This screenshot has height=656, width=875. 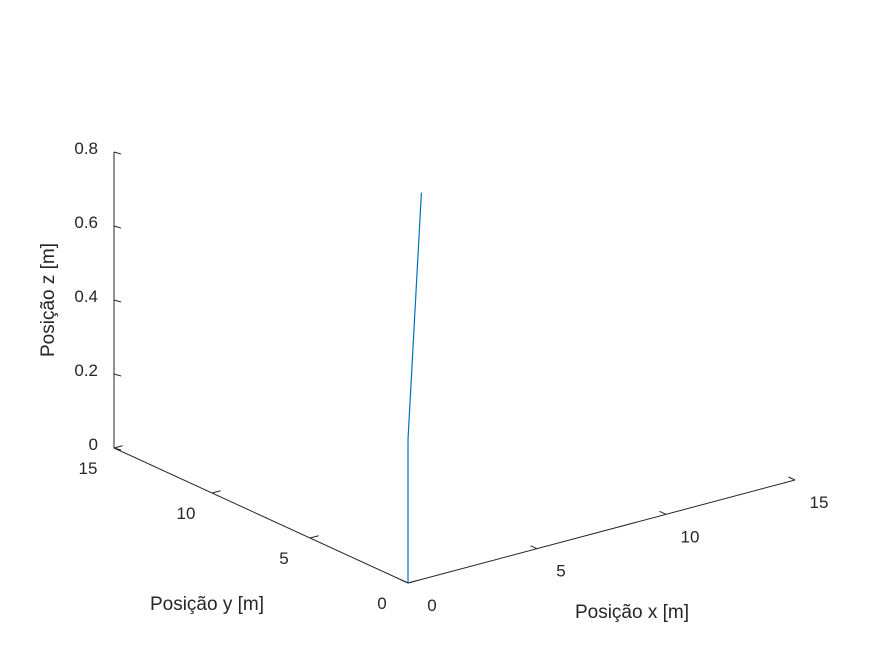 What do you see at coordinates (86, 296) in the screenshot?
I see `z-tick-label: 0.4` at bounding box center [86, 296].